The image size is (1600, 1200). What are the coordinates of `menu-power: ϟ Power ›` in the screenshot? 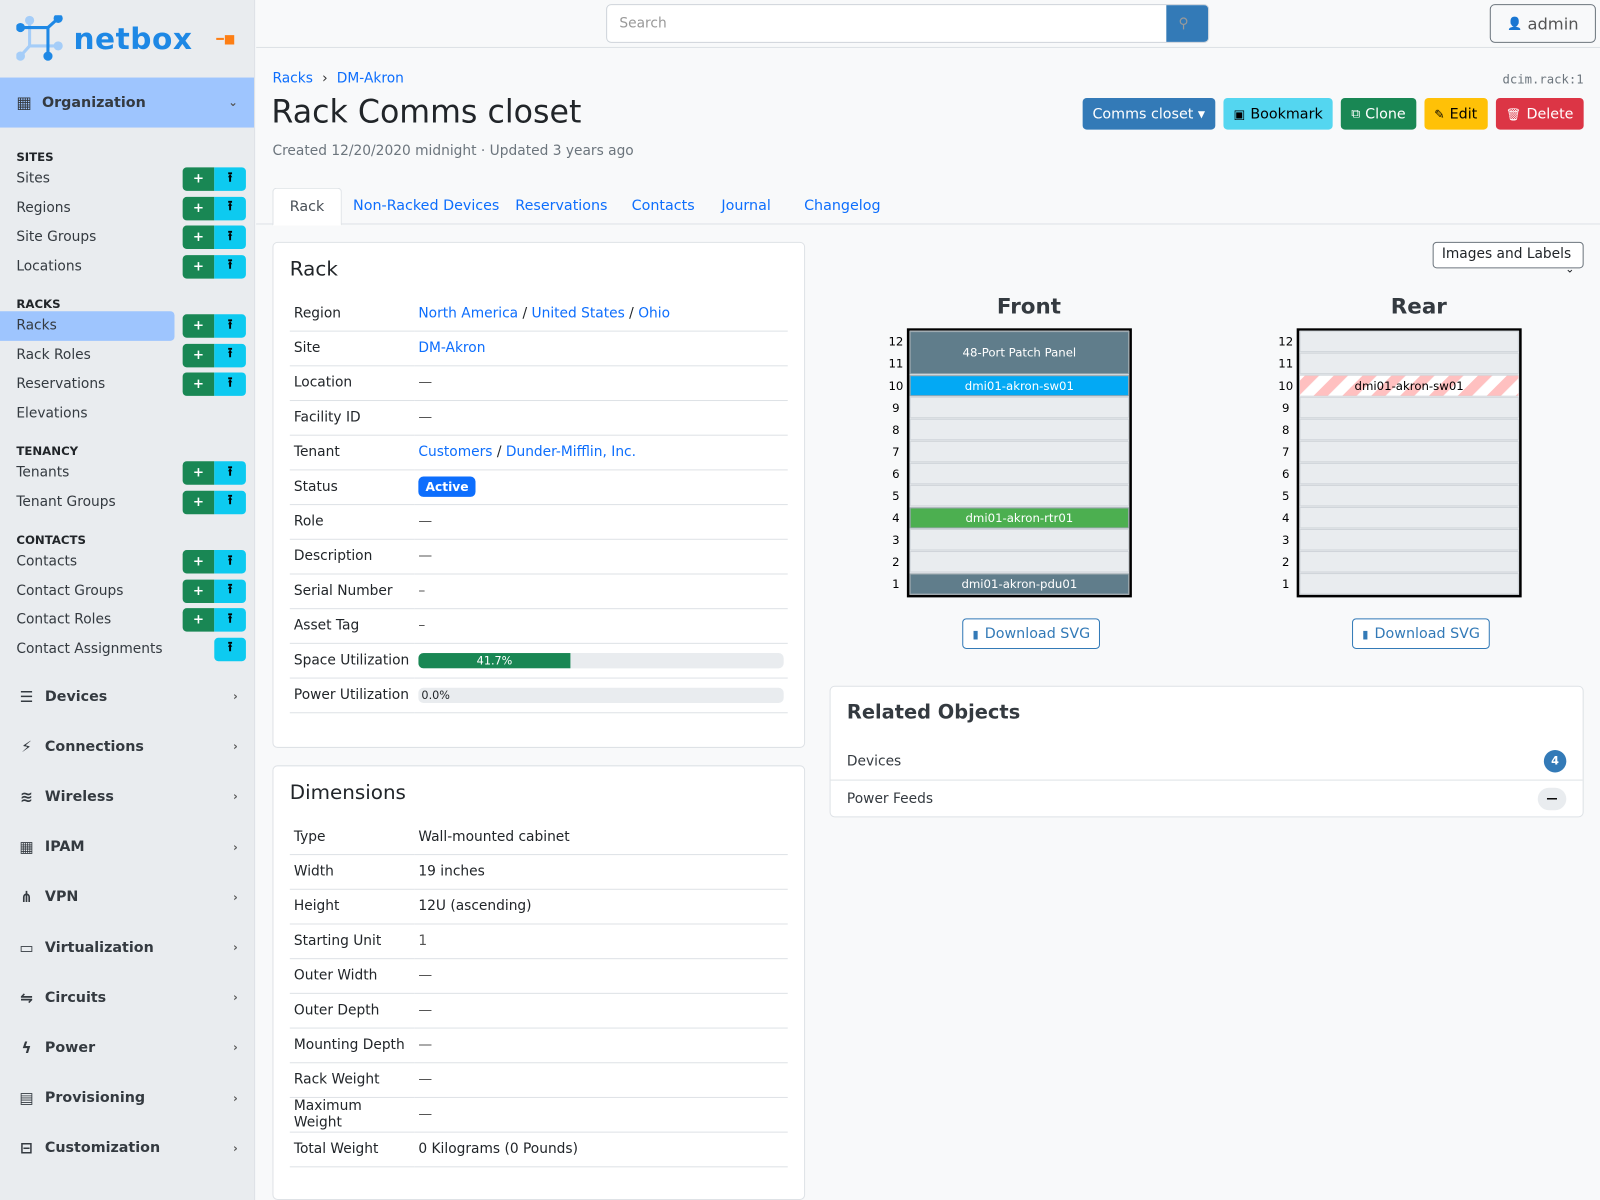 It's located at (127, 1048).